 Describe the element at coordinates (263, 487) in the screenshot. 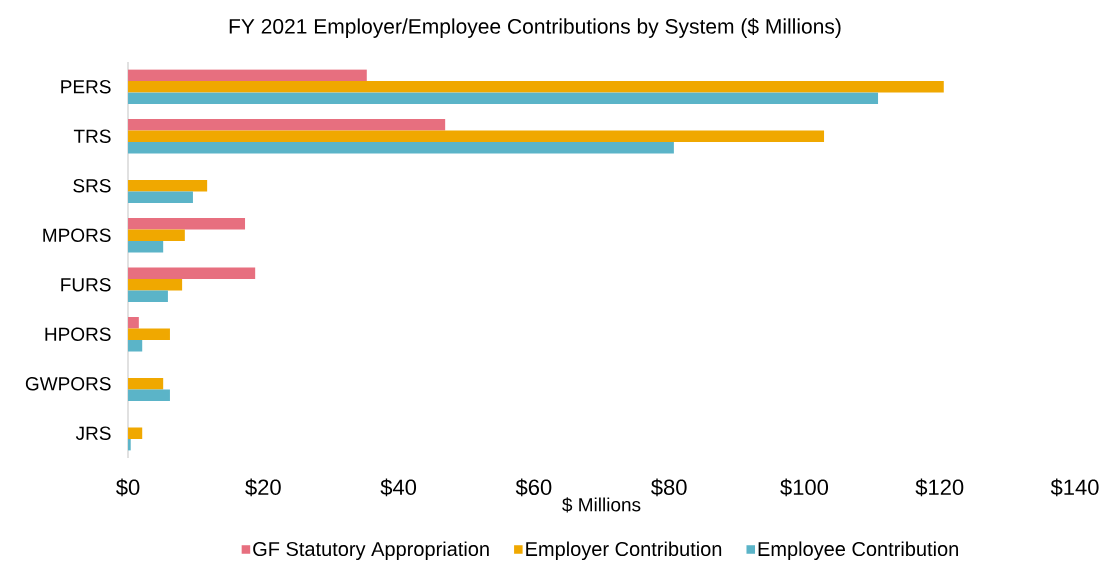

I see `x-tick-label: $20` at that location.